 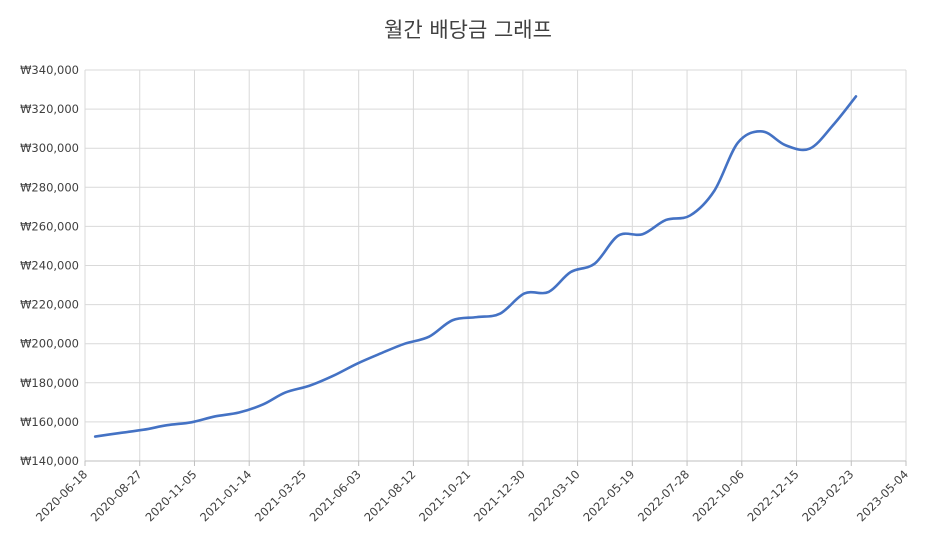 What do you see at coordinates (170, 495) in the screenshot?
I see `x-tick-label: 2020-11-05` at bounding box center [170, 495].